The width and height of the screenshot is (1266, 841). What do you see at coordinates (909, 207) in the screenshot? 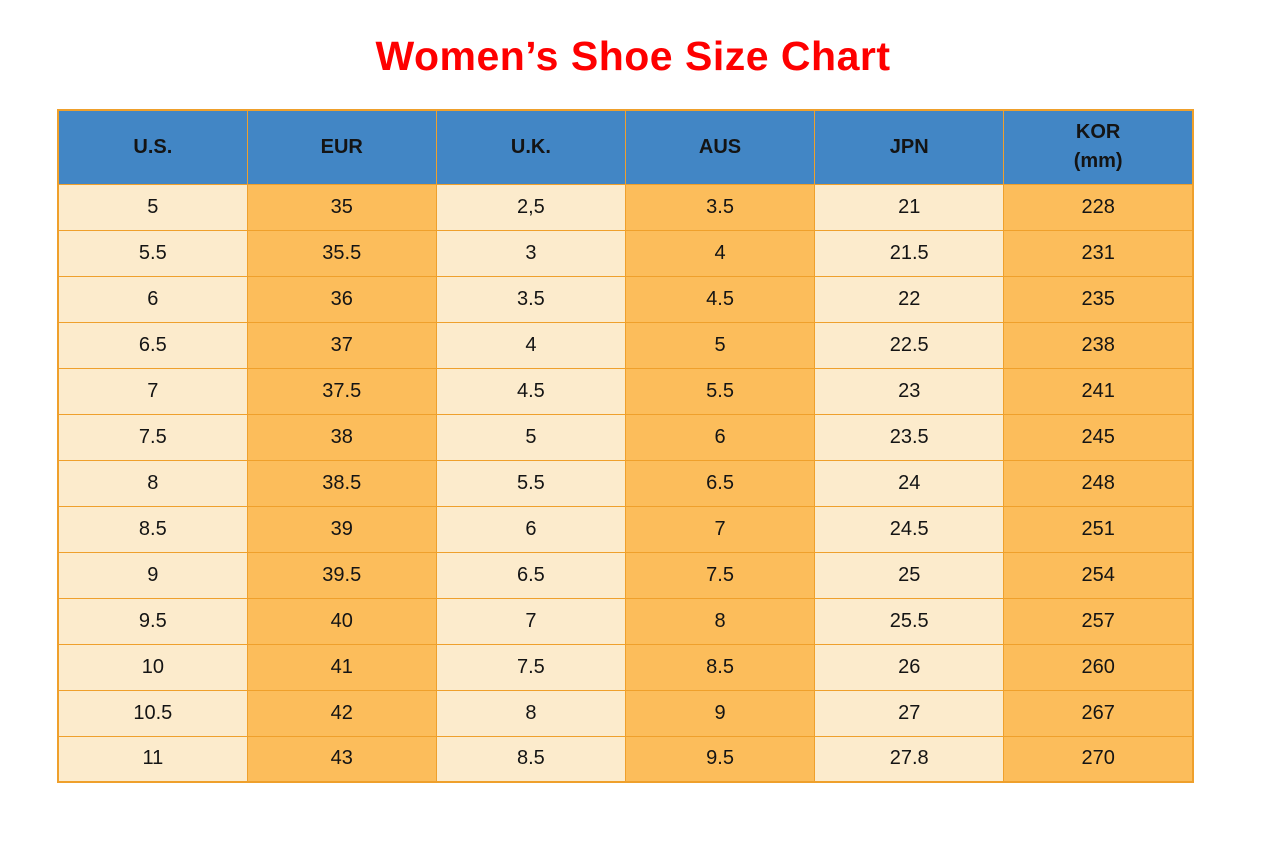
I see `table-cell: 21` at bounding box center [909, 207].